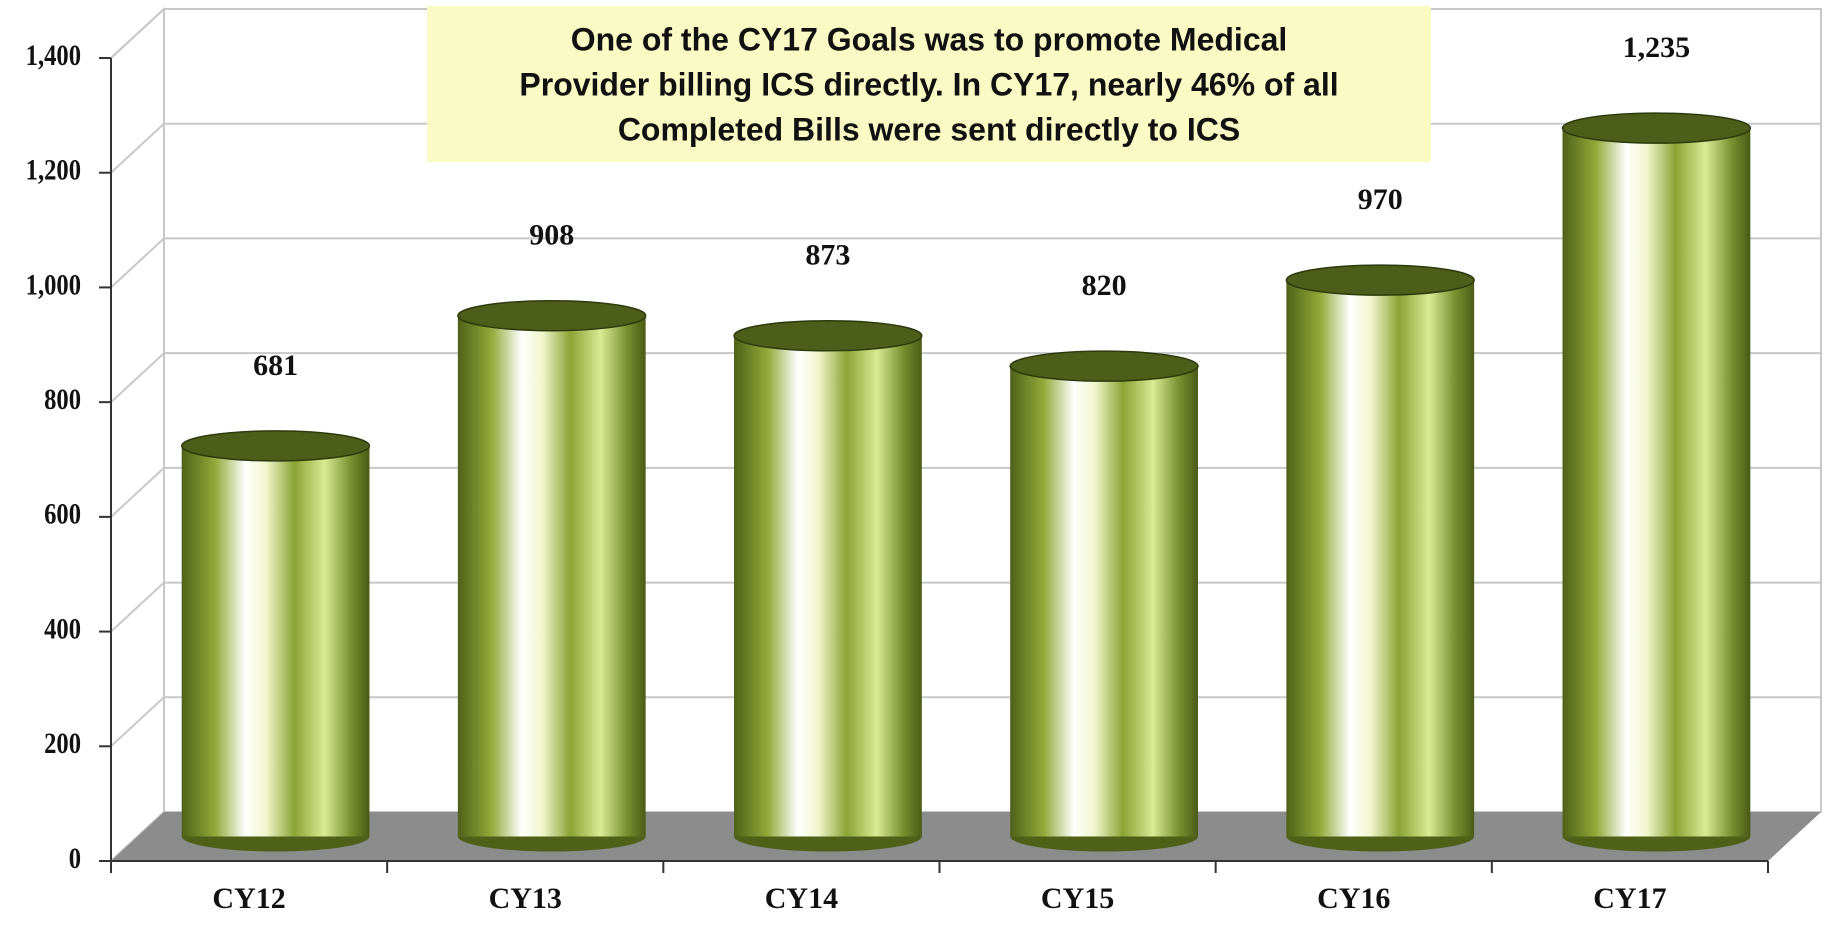 The image size is (1834, 928). Describe the element at coordinates (1657, 47) in the screenshot. I see `value-label: 1,235` at that location.